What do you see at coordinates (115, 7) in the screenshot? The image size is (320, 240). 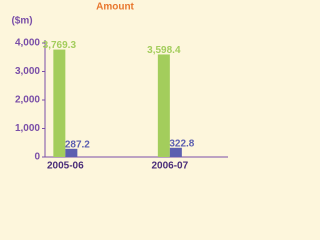 I see `chart-title: Amount` at bounding box center [115, 7].